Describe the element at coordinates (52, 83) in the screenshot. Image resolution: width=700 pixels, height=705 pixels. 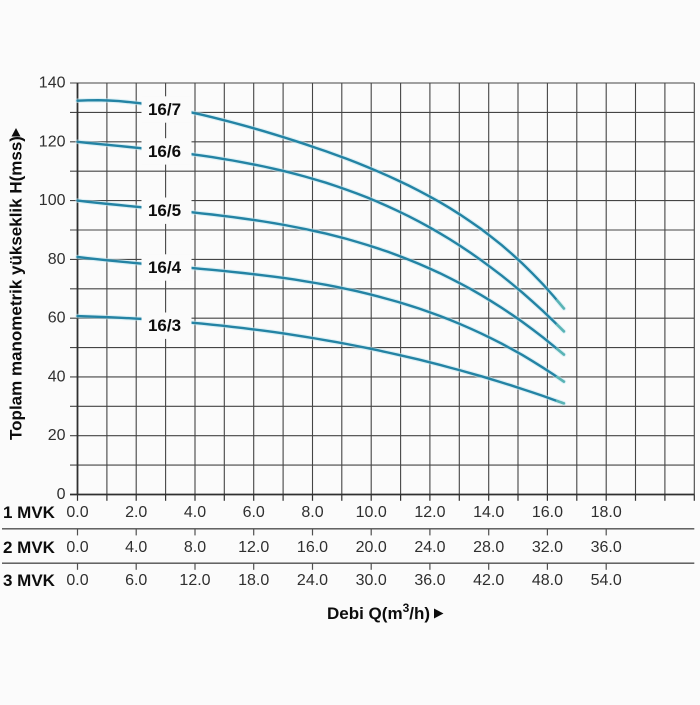
I see `svg-text: 140` at that location.